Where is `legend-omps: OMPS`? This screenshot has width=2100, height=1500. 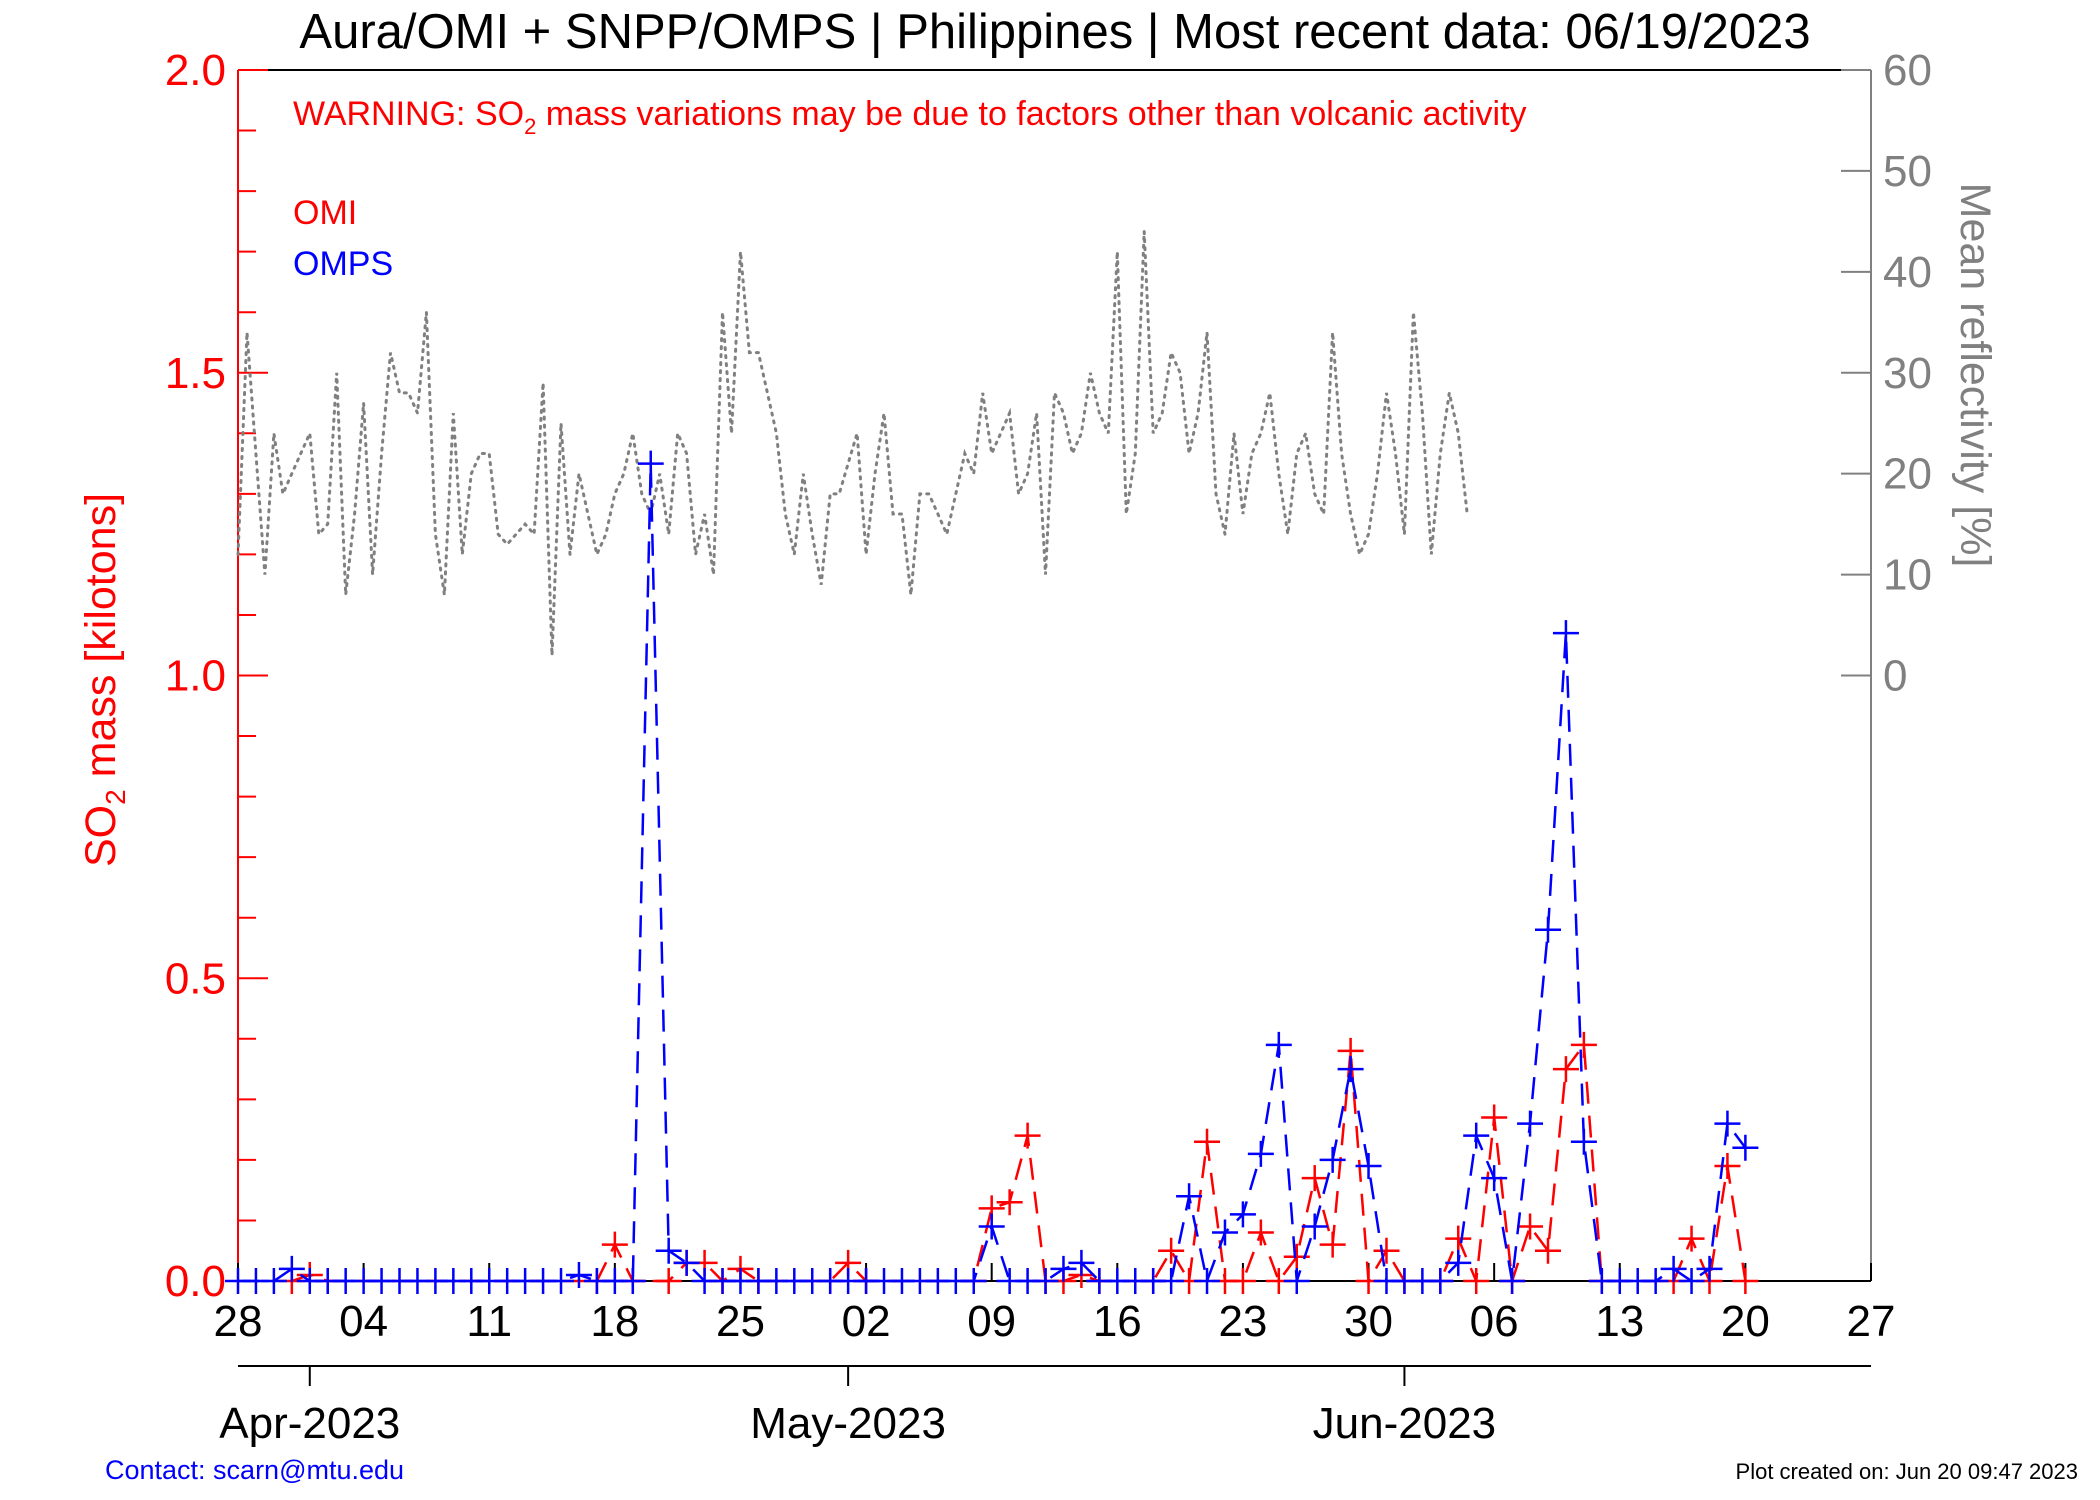 legend-omps: OMPS is located at coordinates (343, 264).